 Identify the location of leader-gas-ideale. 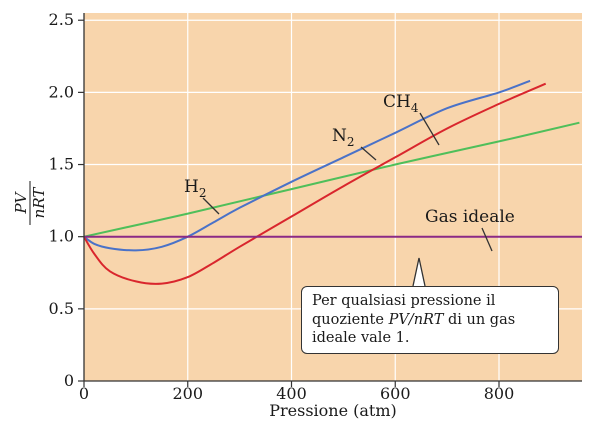
(487, 239).